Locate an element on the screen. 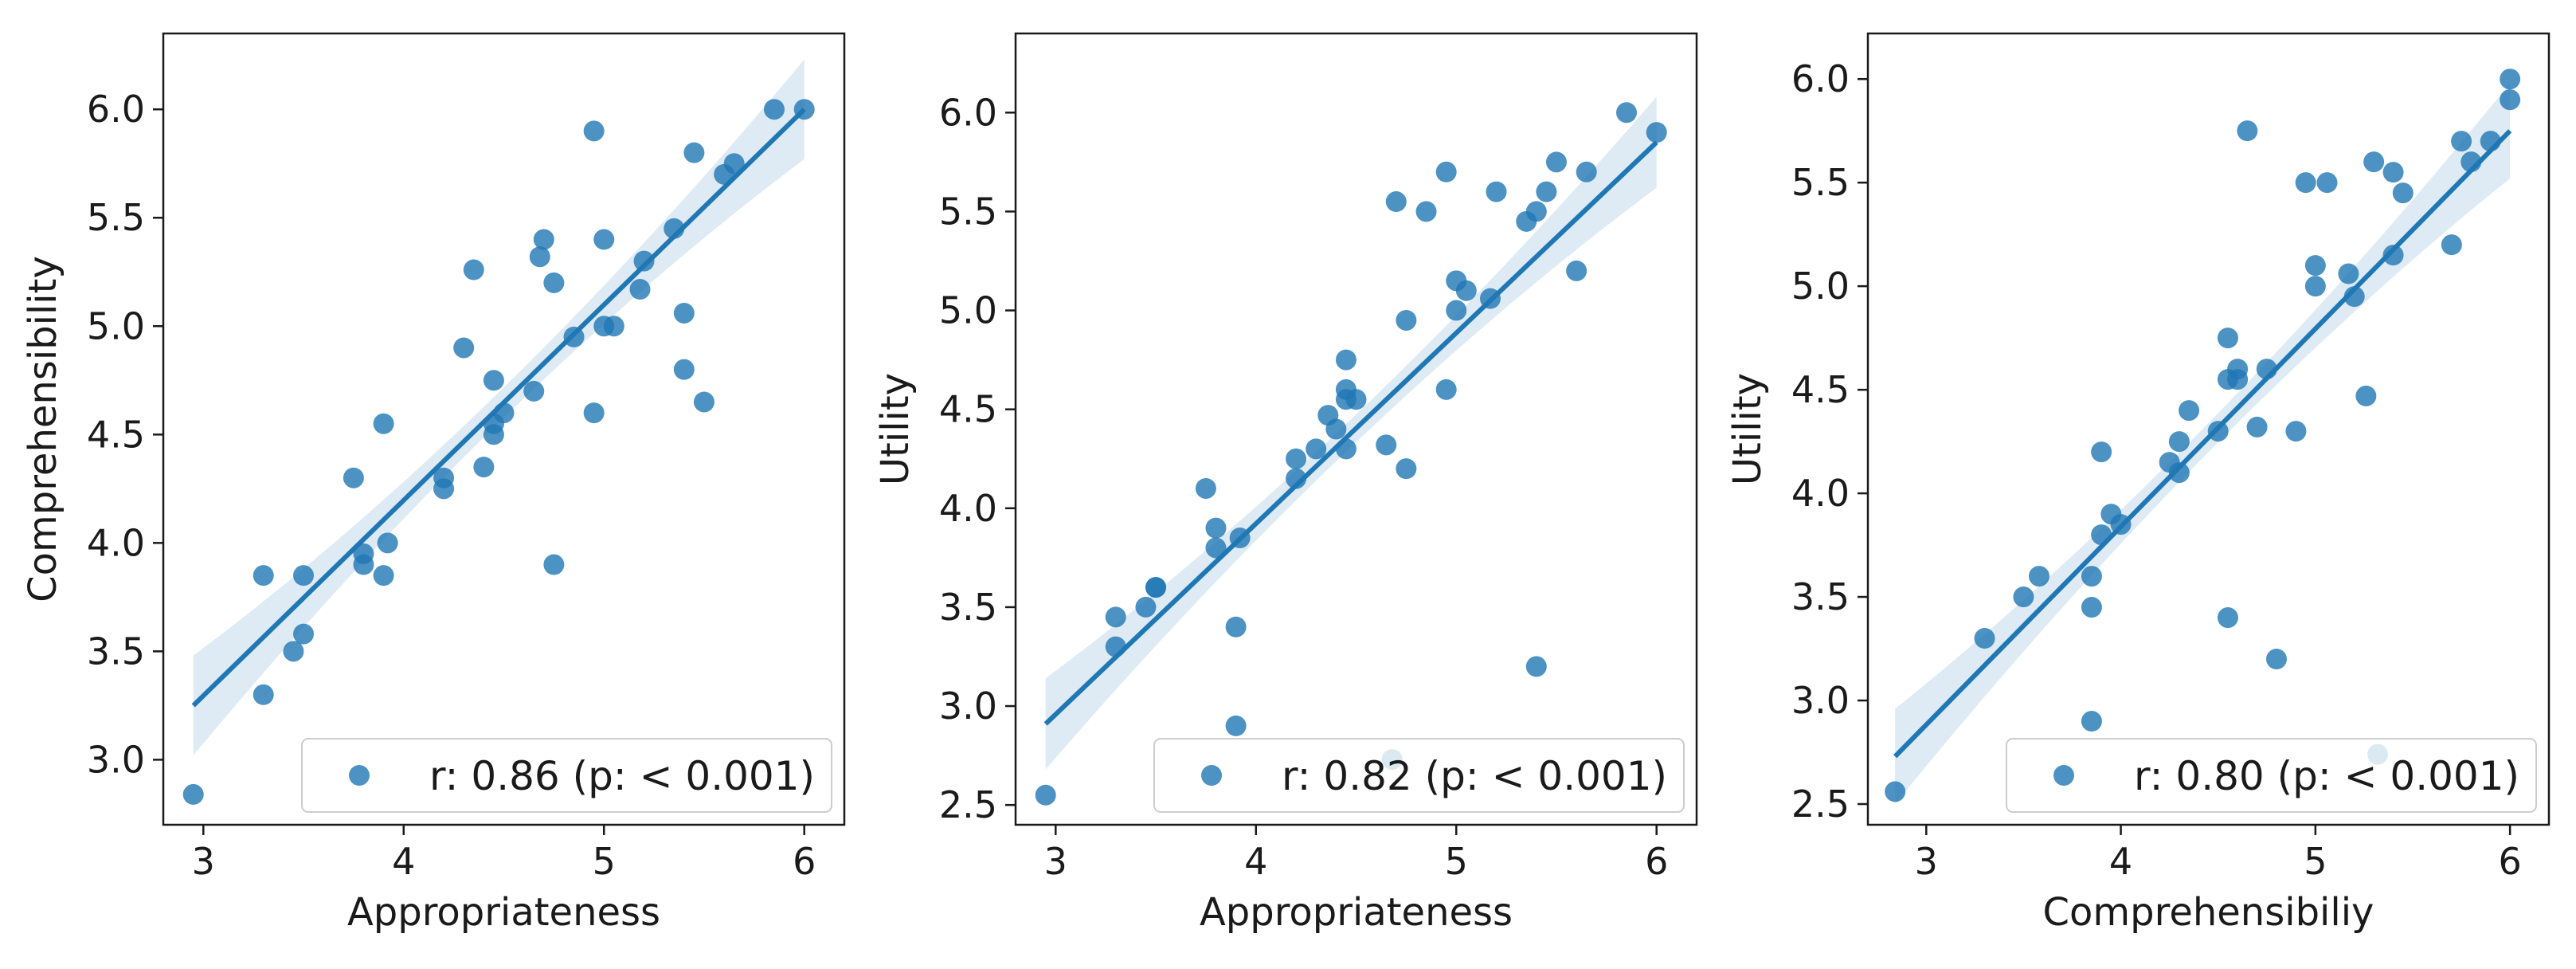 The width and height of the screenshot is (2576, 969). legend: r: 0.80 (p: < 0.001) is located at coordinates (2271, 775).